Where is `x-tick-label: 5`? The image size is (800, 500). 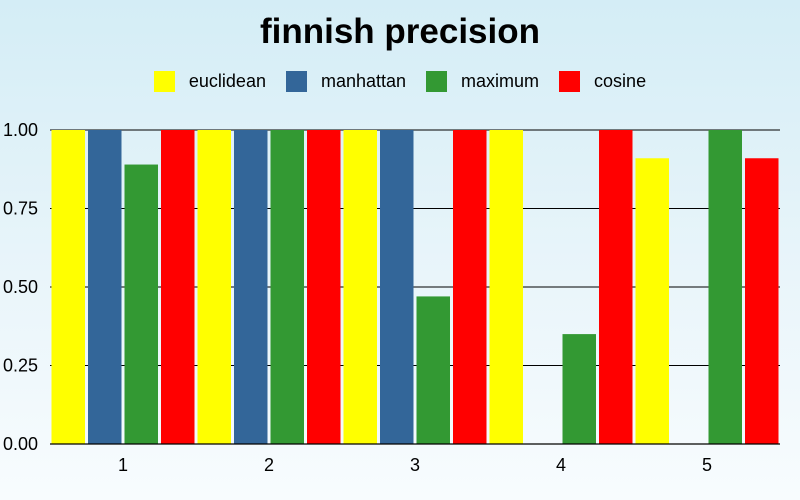 x-tick-label: 5 is located at coordinates (707, 465).